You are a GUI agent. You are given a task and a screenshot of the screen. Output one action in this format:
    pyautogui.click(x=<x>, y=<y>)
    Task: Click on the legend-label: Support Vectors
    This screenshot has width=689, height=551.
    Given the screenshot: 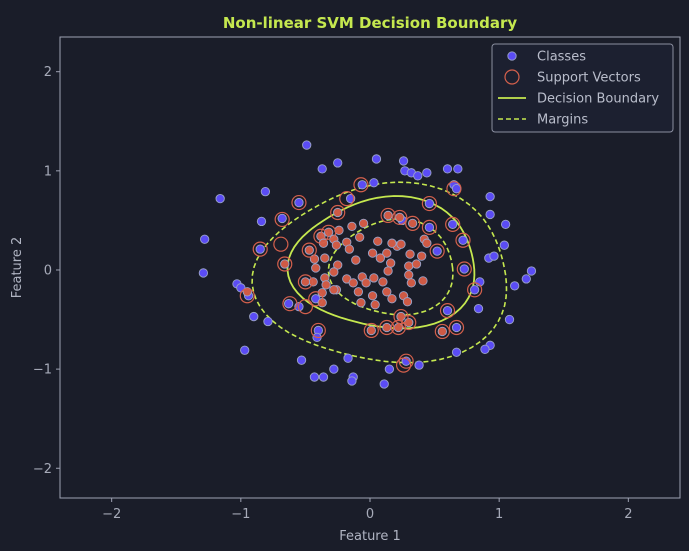 What is the action you would take?
    pyautogui.click(x=589, y=78)
    